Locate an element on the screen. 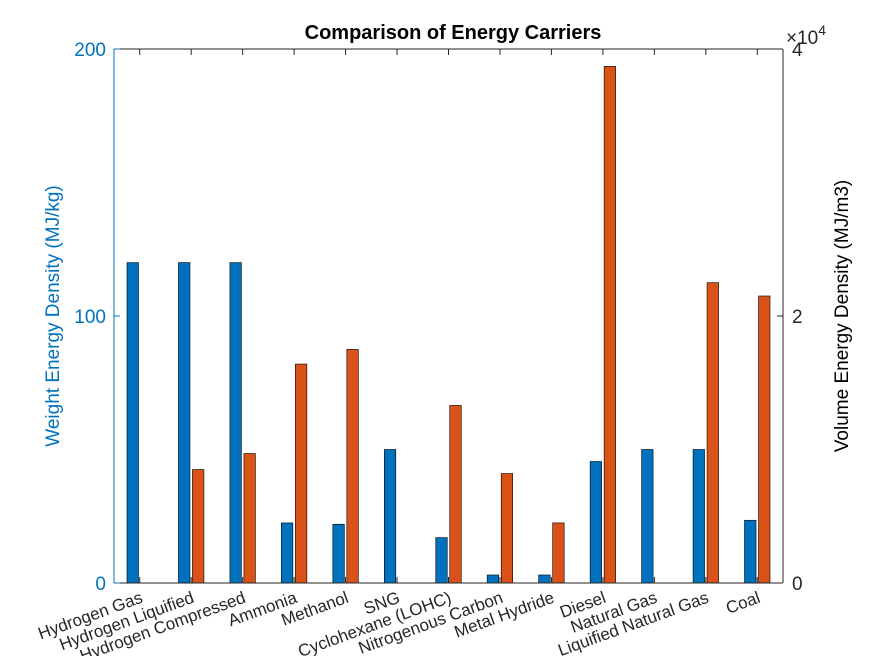 The height and width of the screenshot is (656, 875). right-tick-label: 2 is located at coordinates (797, 317).